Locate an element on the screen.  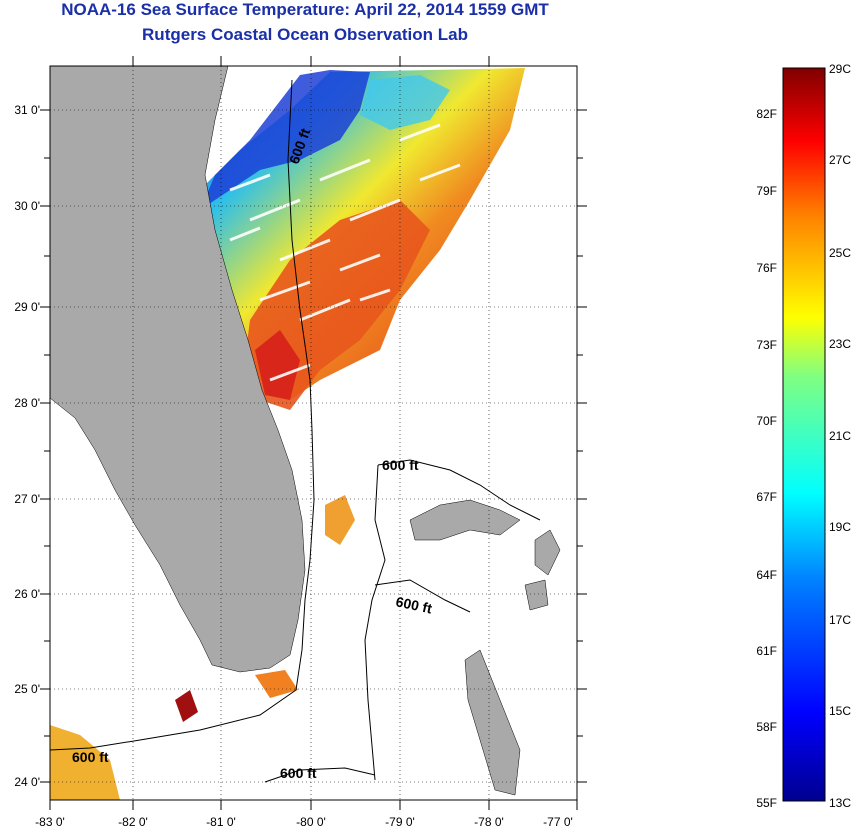
contour-600ft-south is located at coordinates (320, 775).